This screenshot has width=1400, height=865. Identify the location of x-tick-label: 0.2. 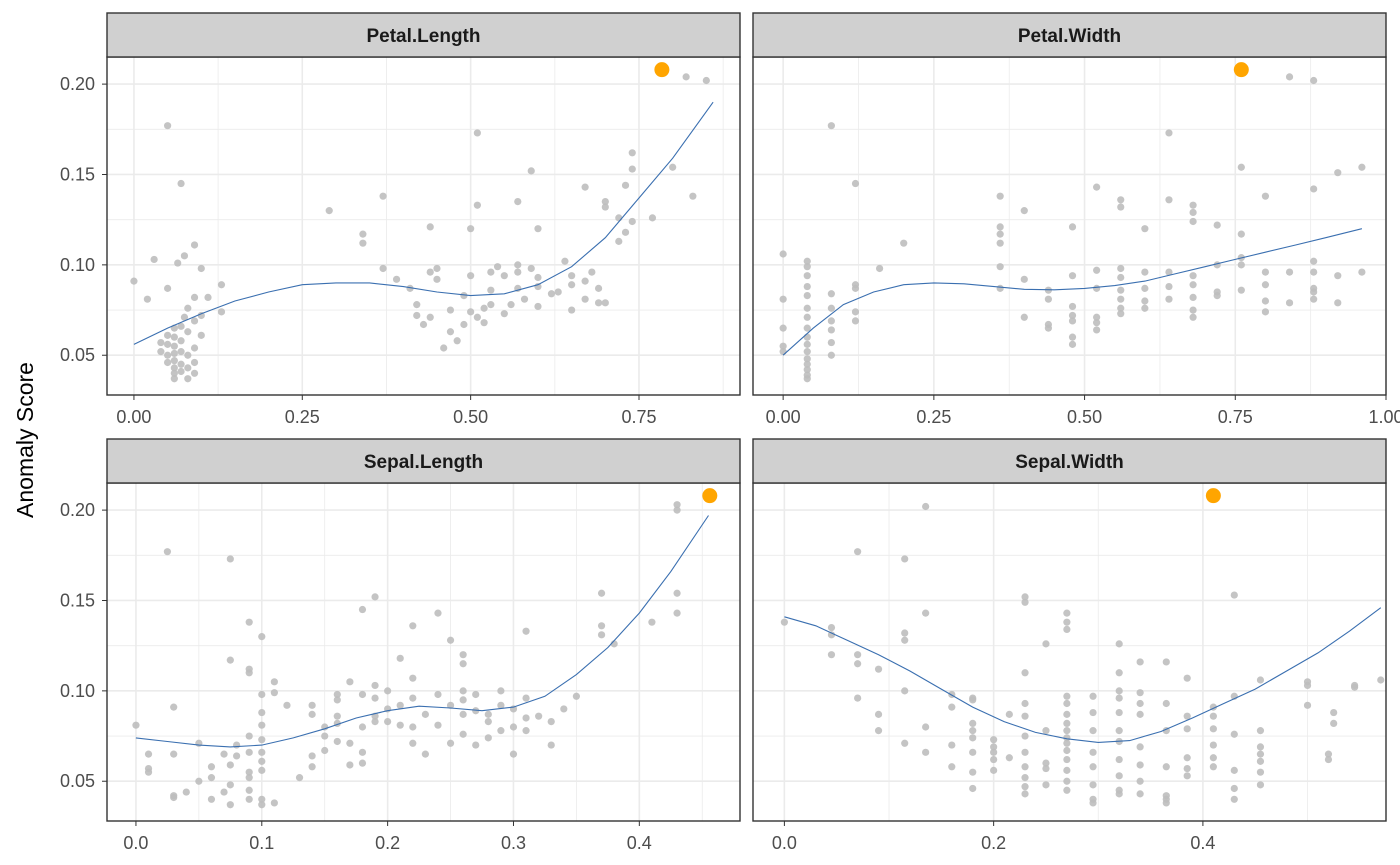
(387, 843).